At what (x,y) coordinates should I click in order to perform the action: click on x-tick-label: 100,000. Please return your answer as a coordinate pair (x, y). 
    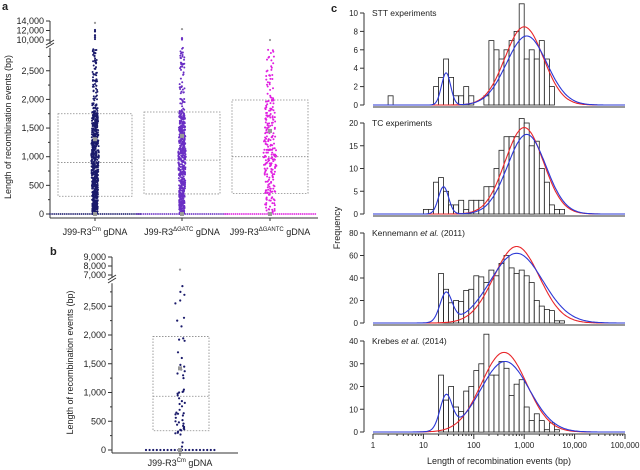
    Looking at the image, I should click on (625, 445).